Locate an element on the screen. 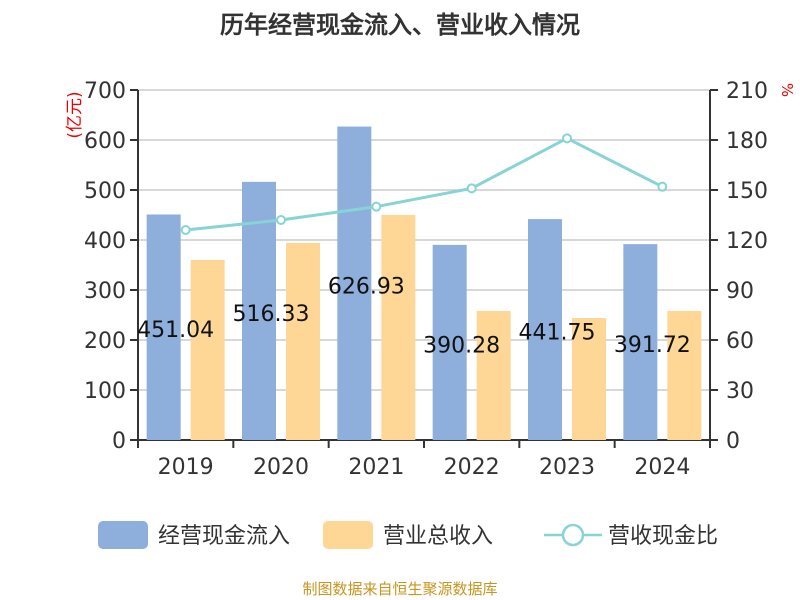 The height and width of the screenshot is (600, 800). bar-data-label: 391.72 is located at coordinates (652, 345).